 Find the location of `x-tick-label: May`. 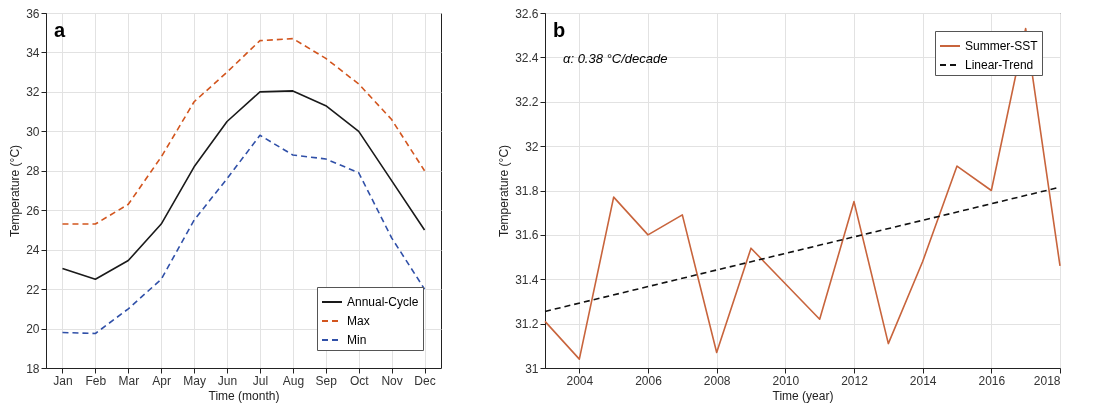

x-tick-label: May is located at coordinates (194, 380).